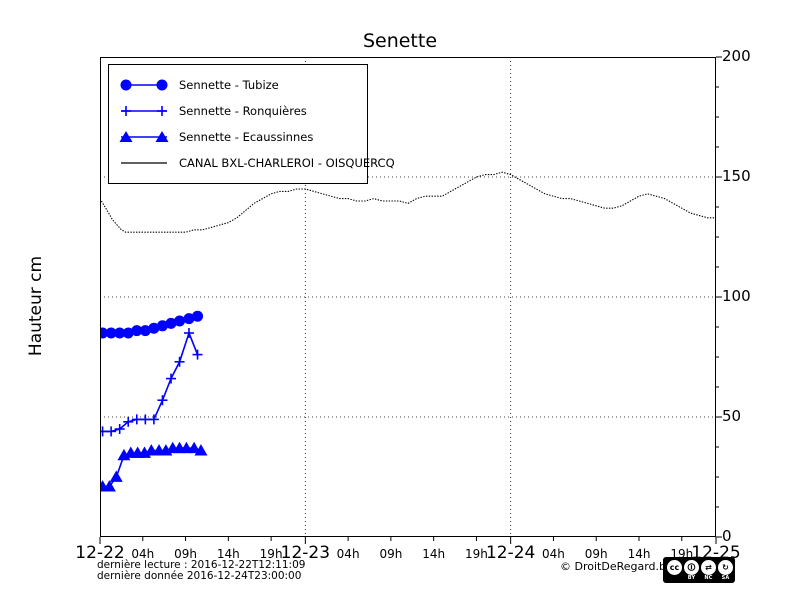 The image size is (800, 600). What do you see at coordinates (736, 176) in the screenshot?
I see `y-tick-label: 150` at bounding box center [736, 176].